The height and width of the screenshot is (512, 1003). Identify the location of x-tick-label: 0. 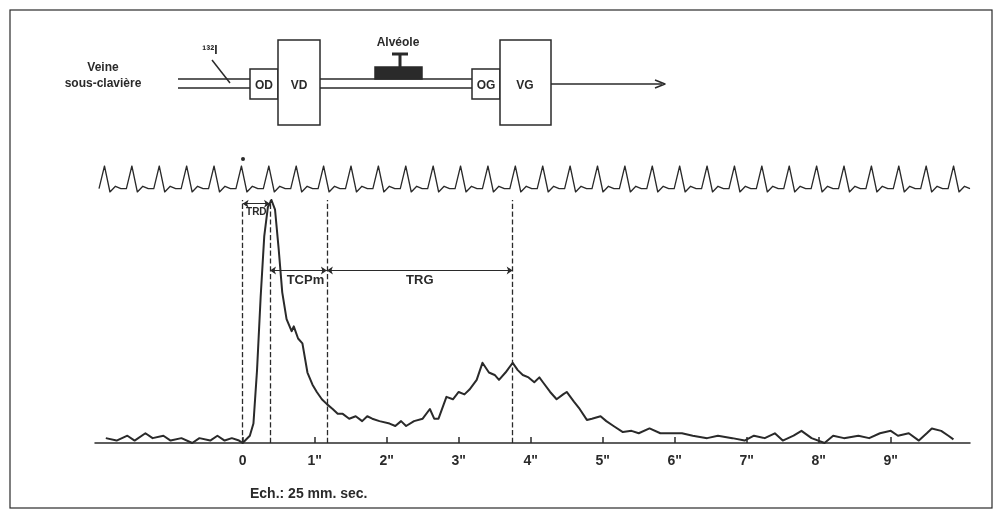
(242, 460).